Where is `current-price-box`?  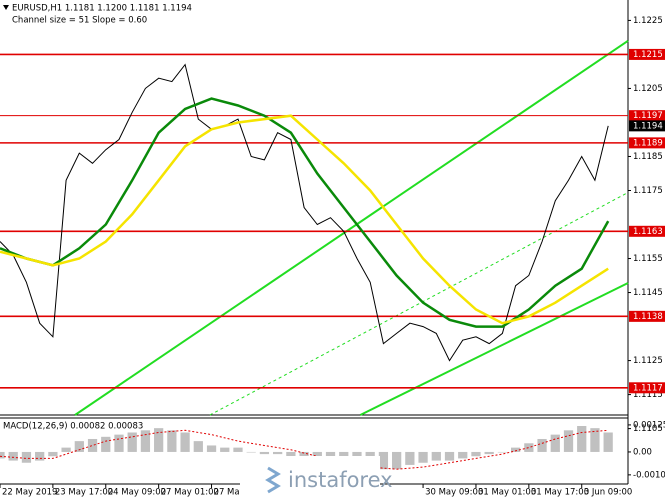
current-price-box is located at coordinates (647, 126).